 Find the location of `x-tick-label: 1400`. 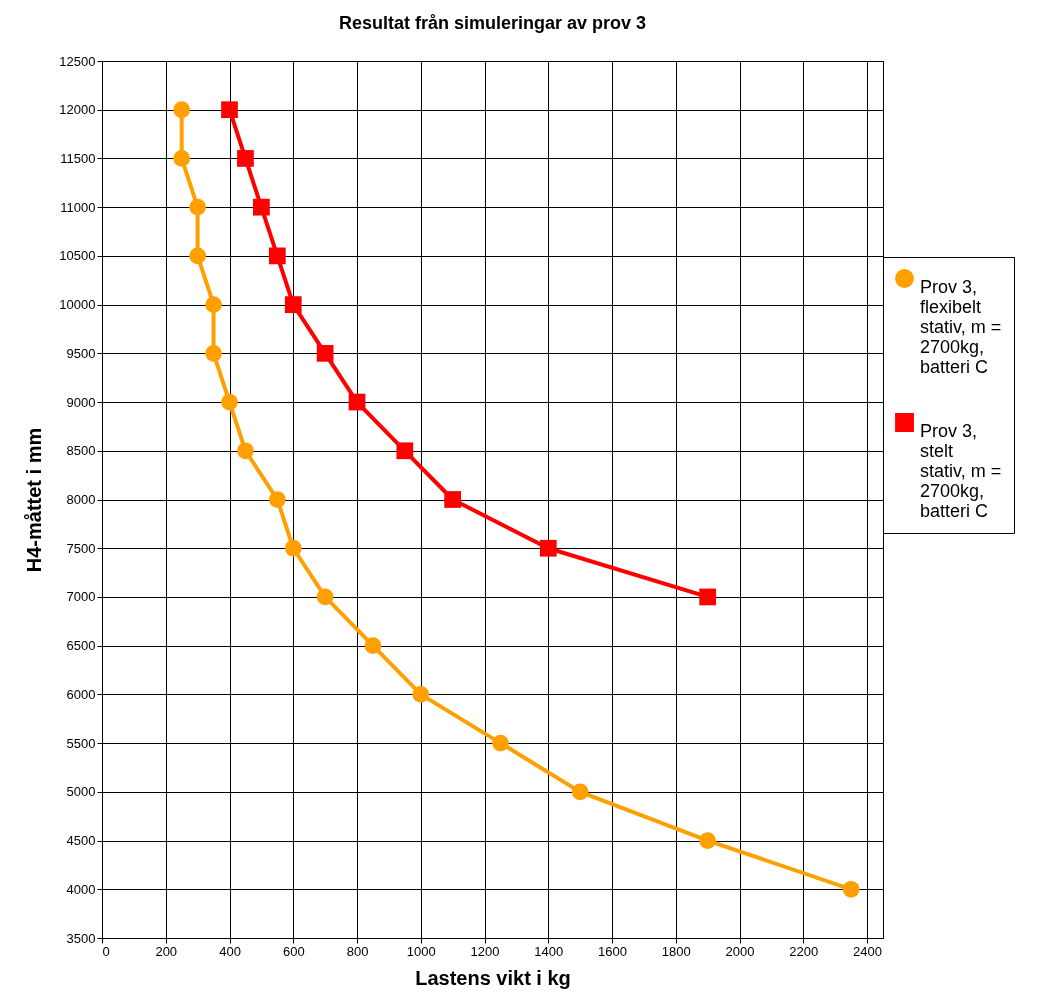

x-tick-label: 1400 is located at coordinates (549, 951).